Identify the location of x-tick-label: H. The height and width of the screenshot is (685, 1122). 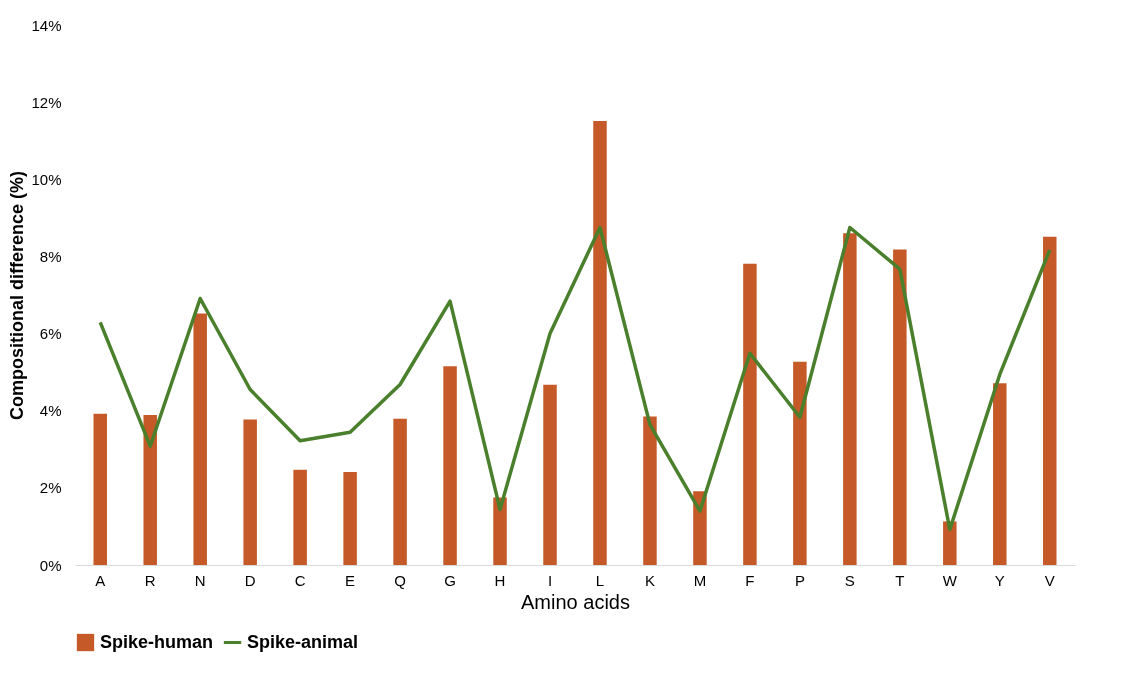
(500, 580).